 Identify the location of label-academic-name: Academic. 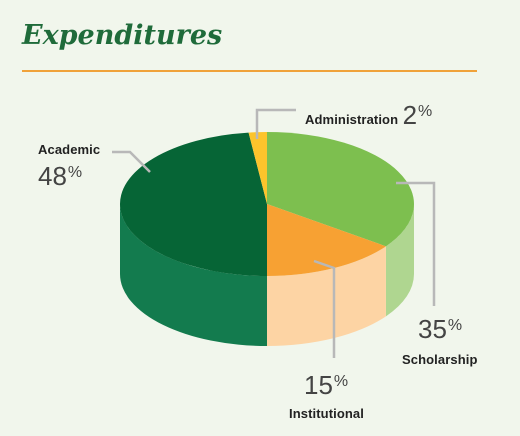
(69, 149).